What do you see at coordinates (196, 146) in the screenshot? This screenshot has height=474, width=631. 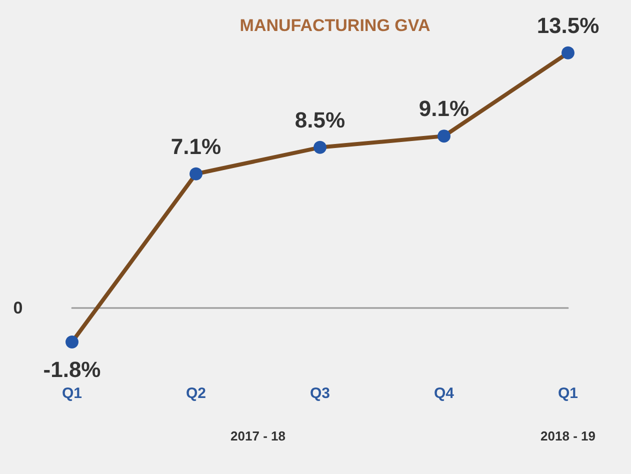 I see `data-label: 7.1%` at bounding box center [196, 146].